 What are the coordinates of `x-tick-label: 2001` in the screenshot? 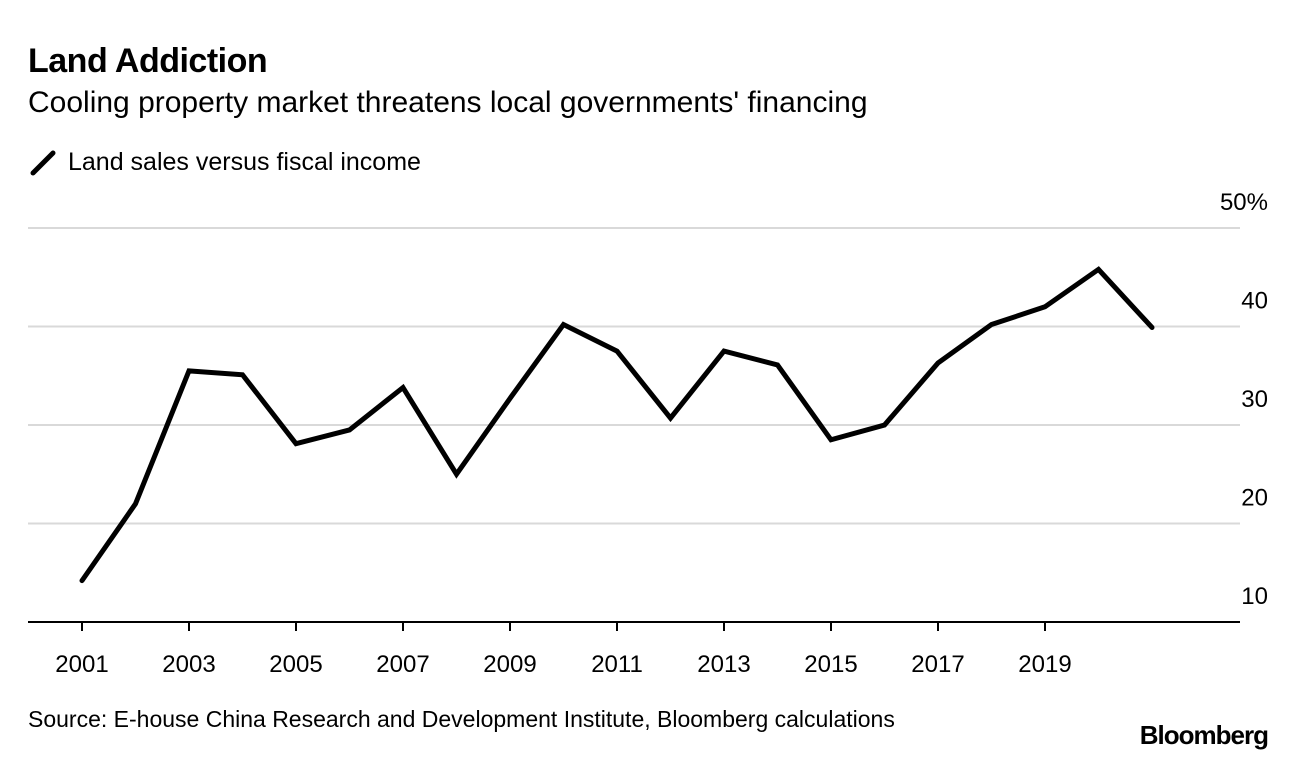 It's located at (81, 664).